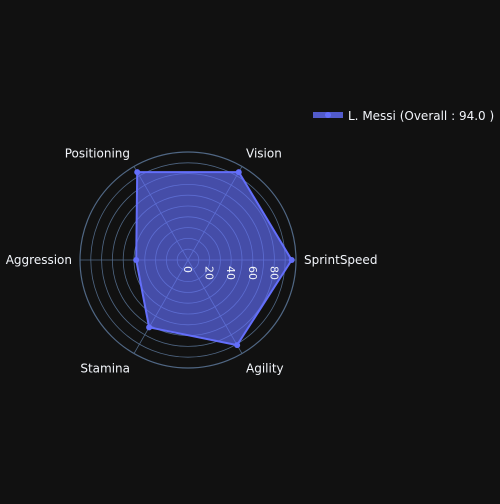 The height and width of the screenshot is (504, 500). What do you see at coordinates (39, 260) in the screenshot?
I see `axis-label: Aggression` at bounding box center [39, 260].